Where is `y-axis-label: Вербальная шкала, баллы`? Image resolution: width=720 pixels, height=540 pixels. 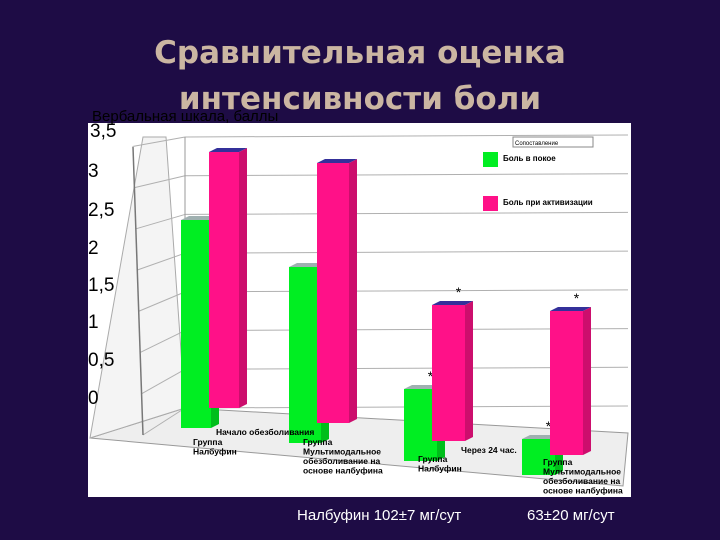 y-axis-label: Вербальная шкала, баллы is located at coordinates (185, 116).